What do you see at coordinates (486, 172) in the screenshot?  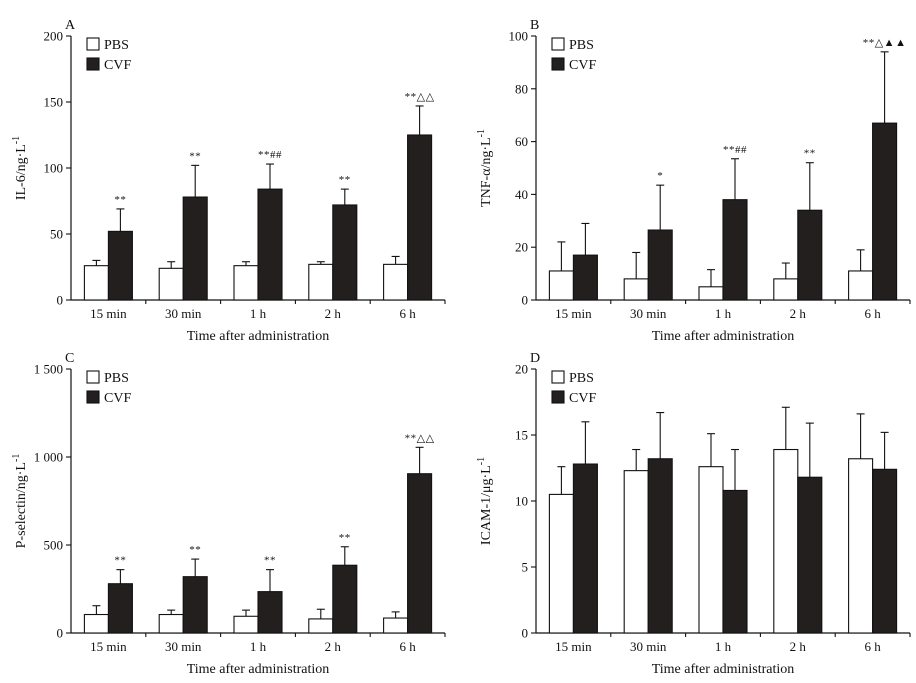 I see `y-axis-title-main: TNF-α/ng·L` at bounding box center [486, 172].